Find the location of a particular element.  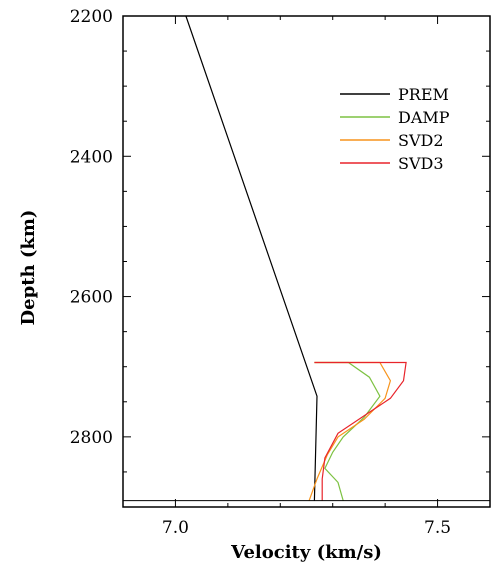

series-line-damp is located at coordinates (347, 431).